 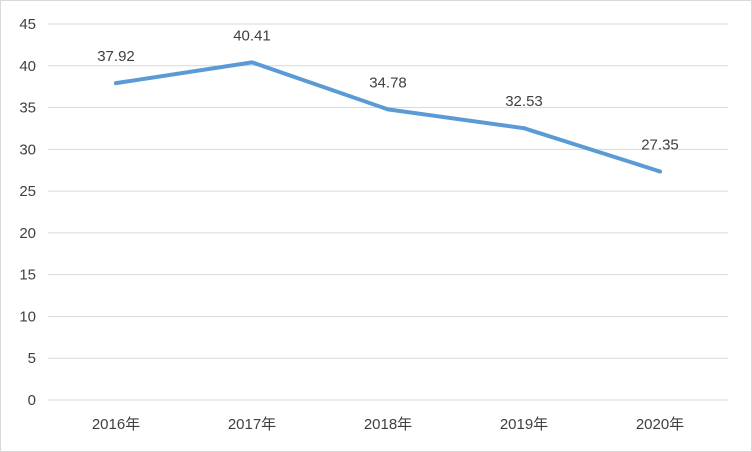 I want to click on data-label: 37.92, so click(x=116, y=56).